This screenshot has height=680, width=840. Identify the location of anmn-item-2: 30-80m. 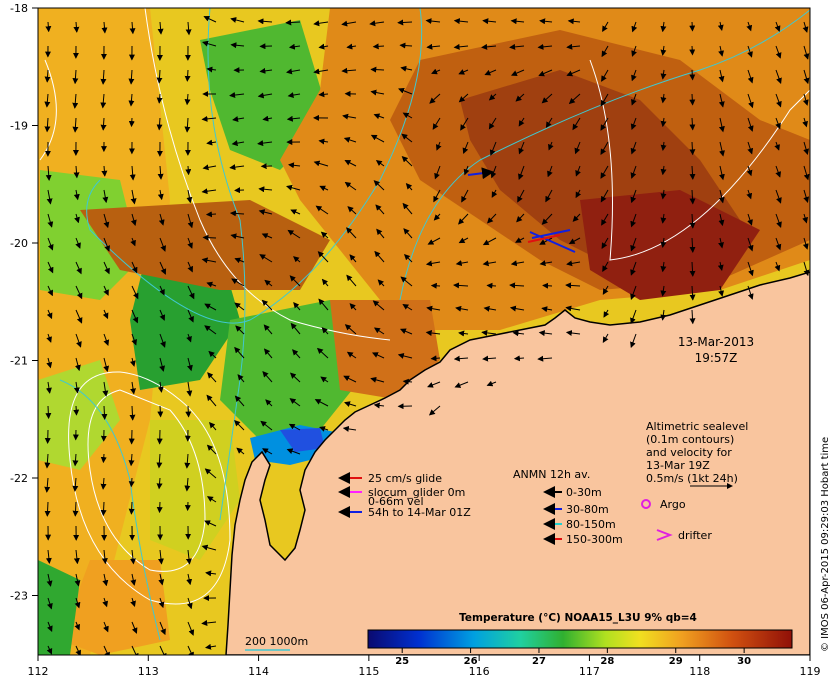
(587, 509).